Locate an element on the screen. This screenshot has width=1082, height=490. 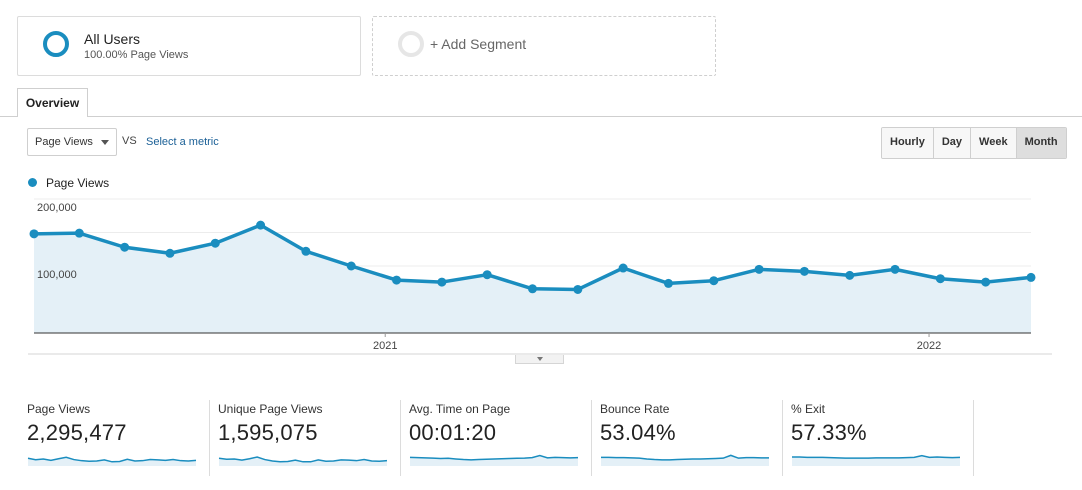
stat-label: Avg. Time on Page is located at coordinates (460, 409).